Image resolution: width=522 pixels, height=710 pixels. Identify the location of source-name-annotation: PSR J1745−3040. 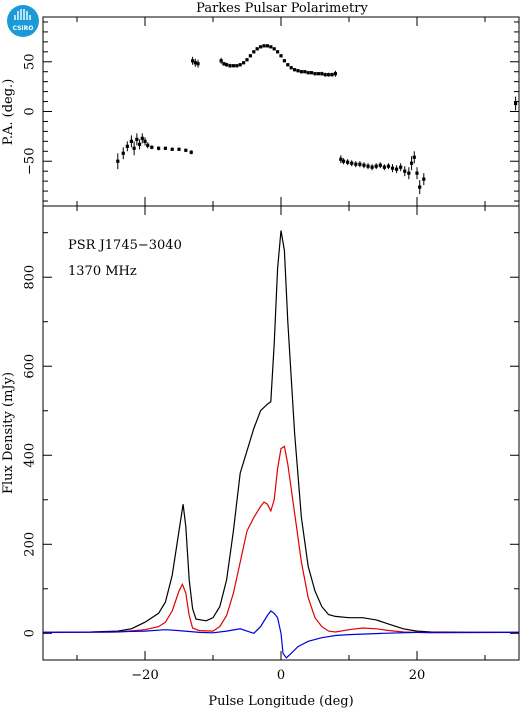
(125, 245).